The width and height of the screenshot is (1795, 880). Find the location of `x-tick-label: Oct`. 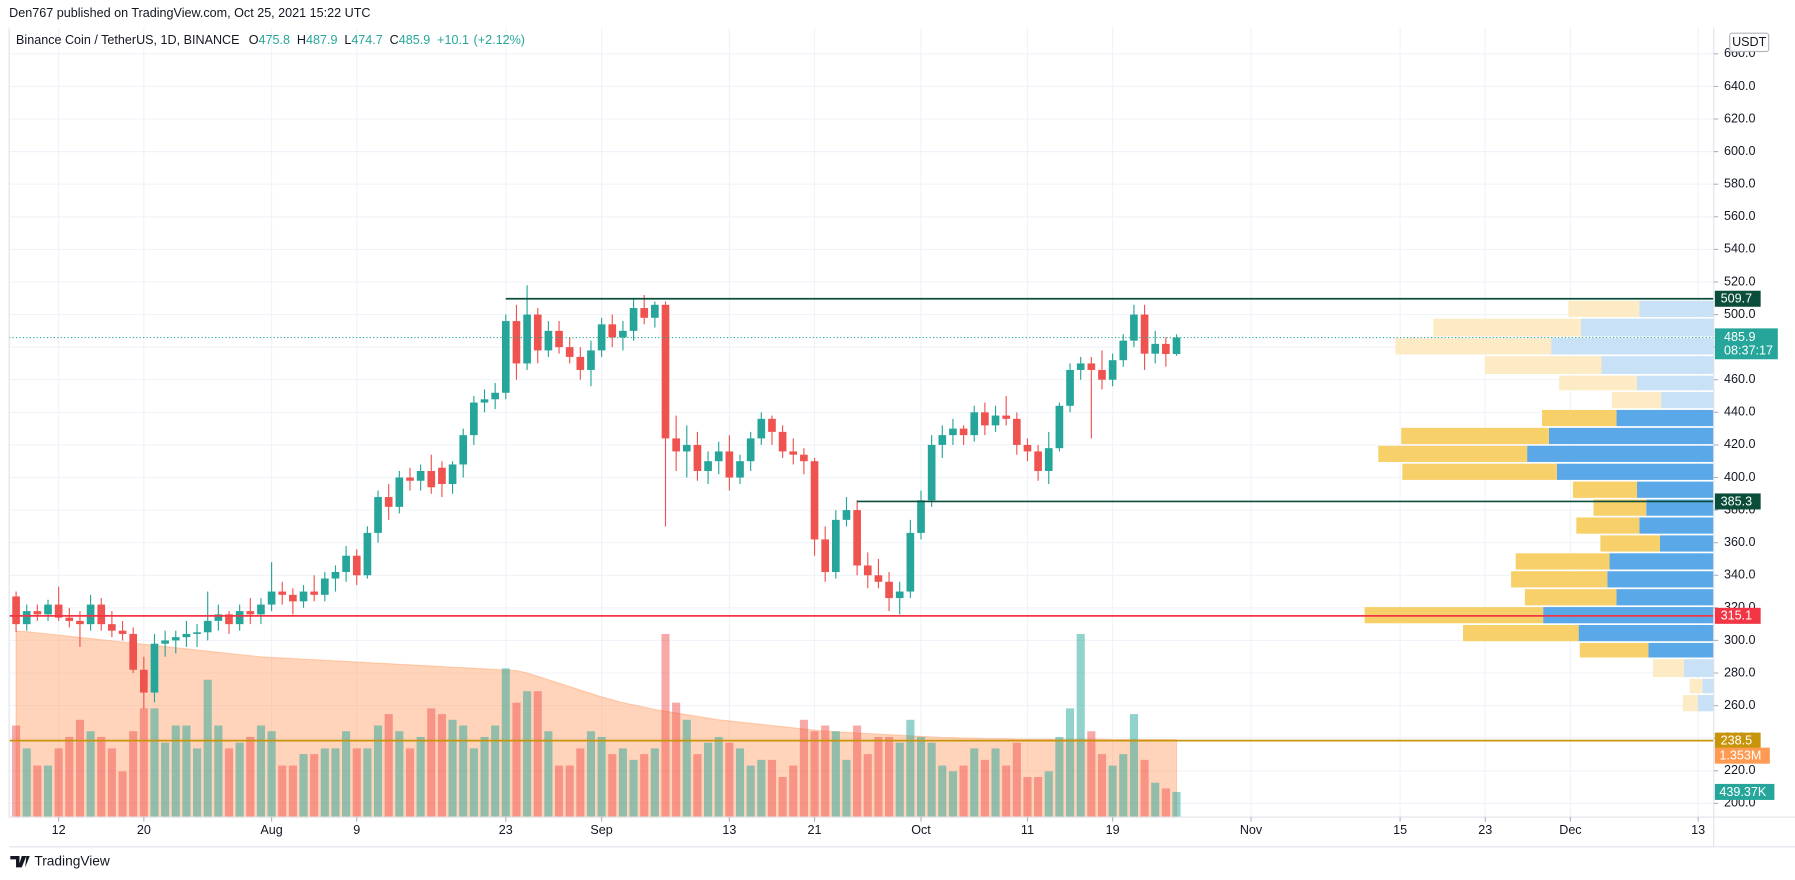

x-tick-label: Oct is located at coordinates (921, 830).